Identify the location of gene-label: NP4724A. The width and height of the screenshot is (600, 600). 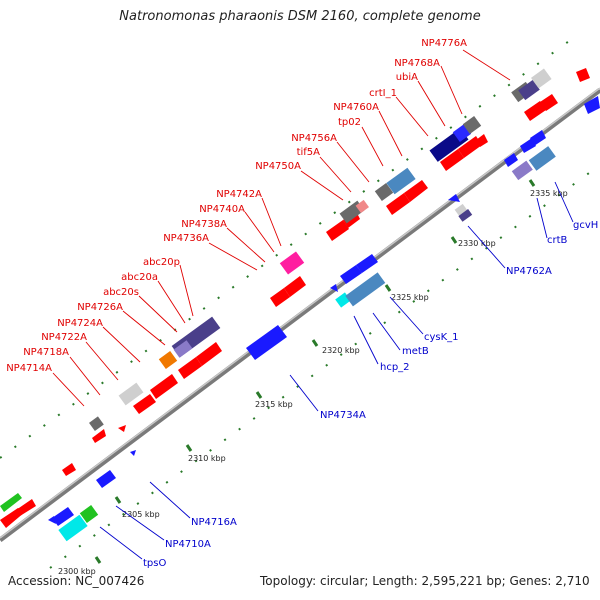
(80, 323).